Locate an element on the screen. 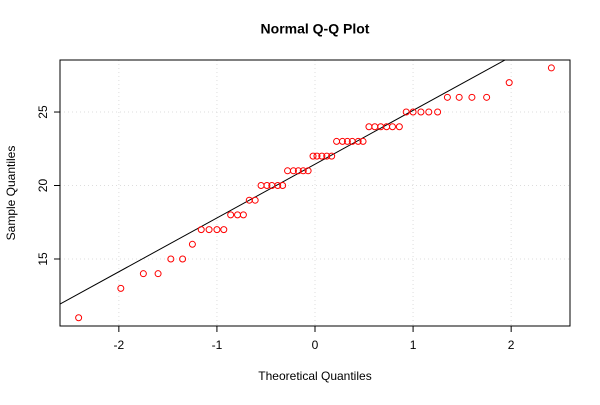  x-tick-label: -2 is located at coordinates (119, 345).